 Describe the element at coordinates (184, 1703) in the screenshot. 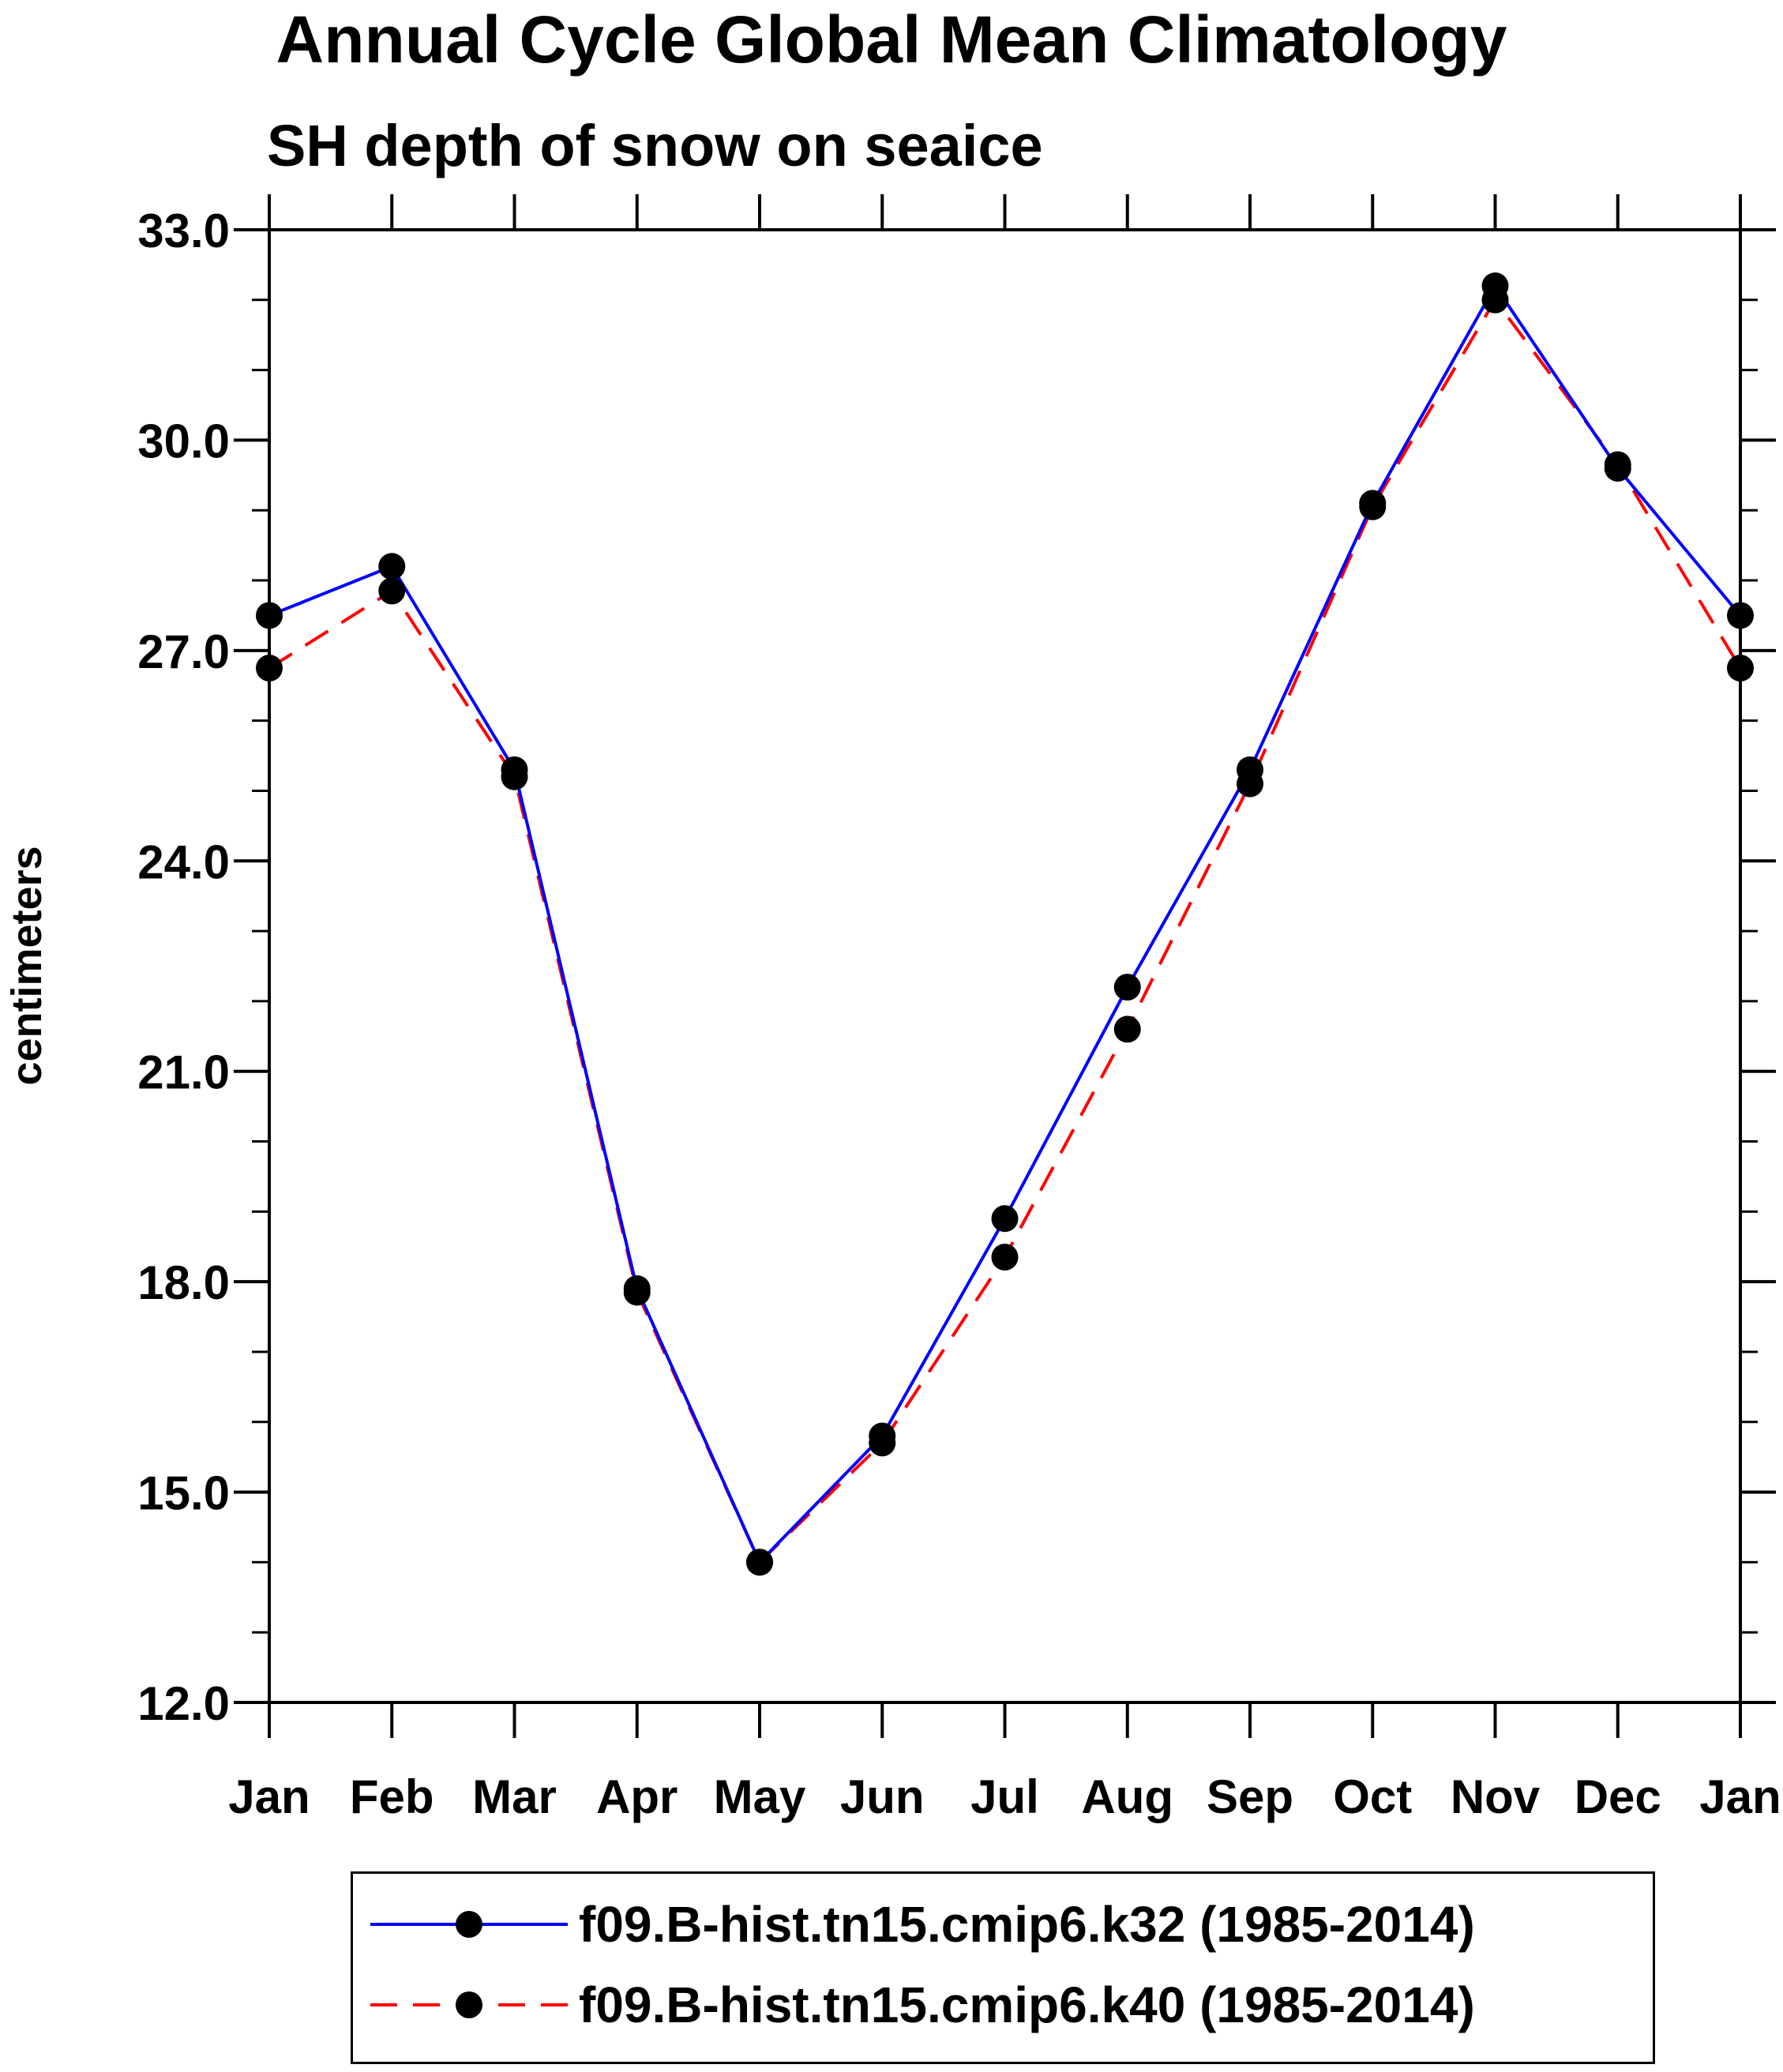

I see `y-tick-label: 12.0` at that location.